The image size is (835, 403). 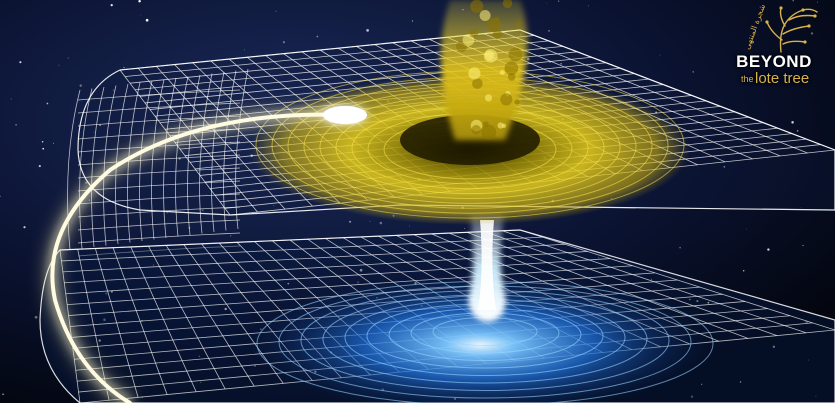 I want to click on logo-beyond-text: BEYOND, so click(x=774, y=61).